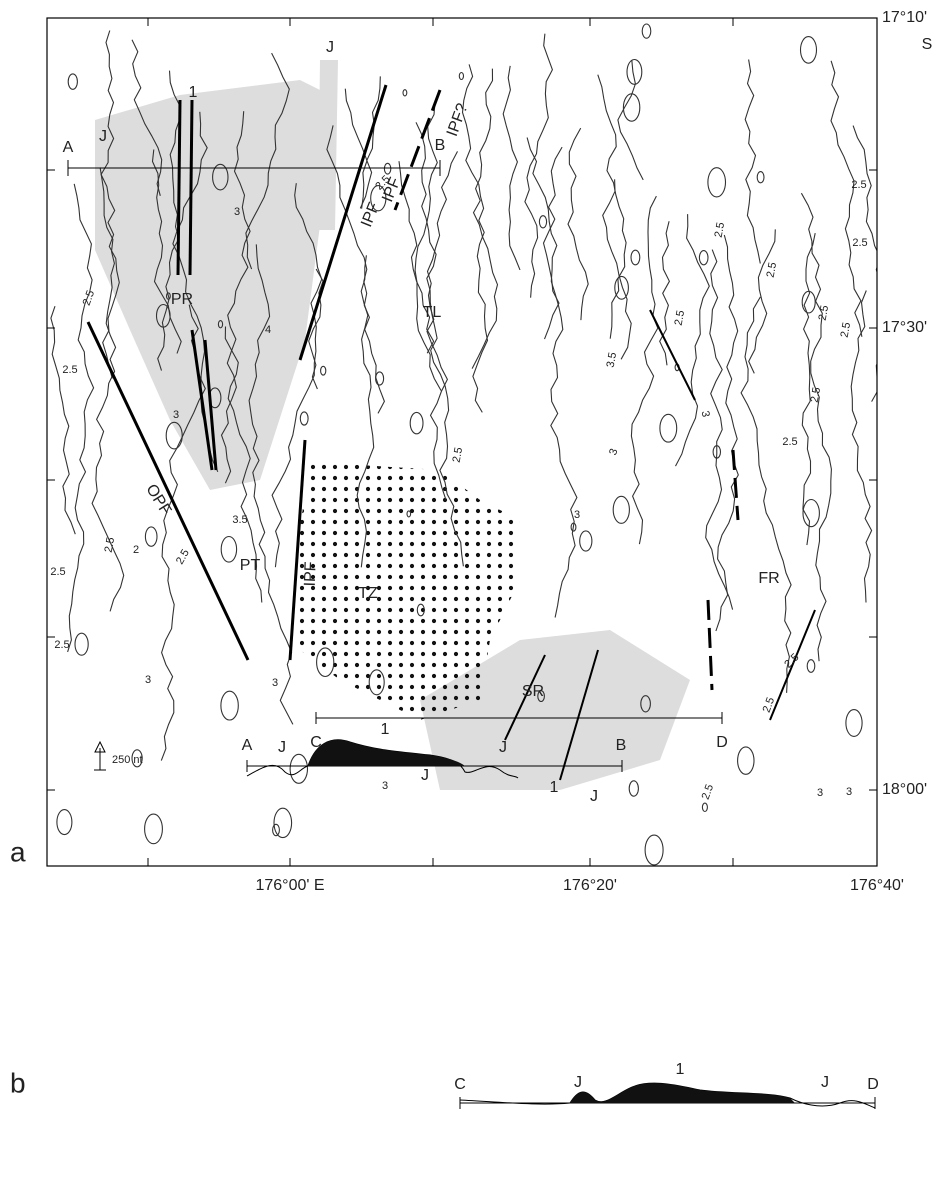 Image resolution: width=951 pixels, height=1196 pixels. Describe the element at coordinates (358, 759) in the screenshot. I see `profile-ab` at that location.